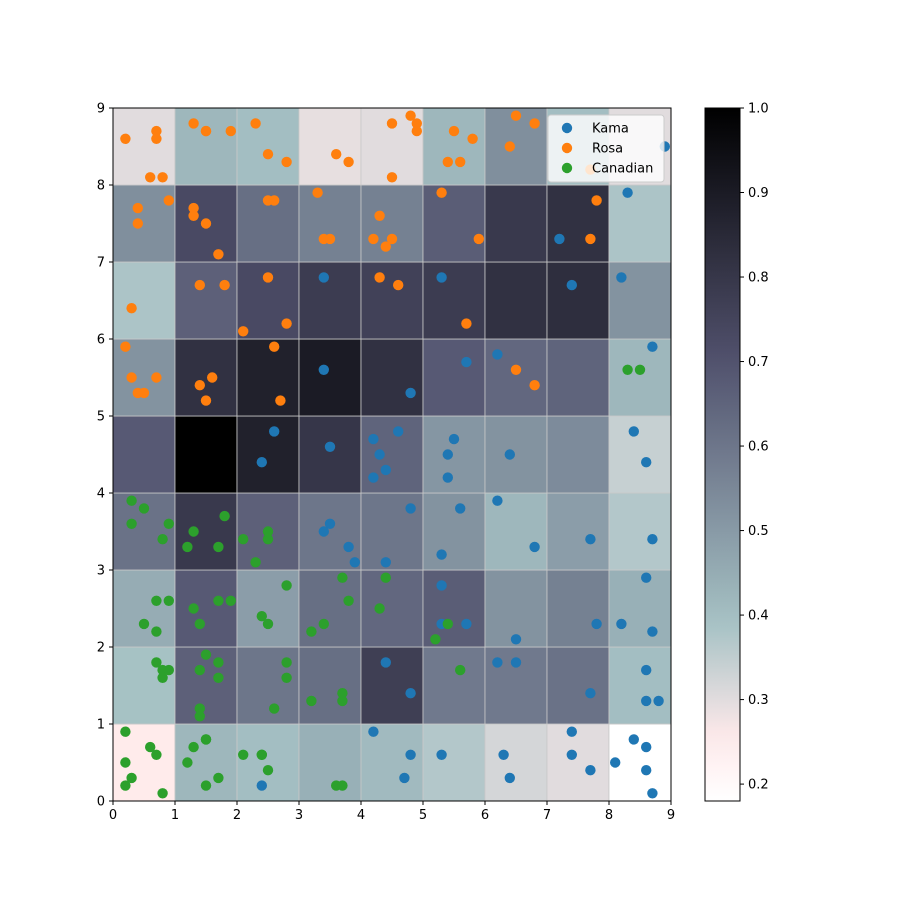 Image resolution: width=900 pixels, height=904 pixels. Describe the element at coordinates (101, 109) in the screenshot. I see `y-tick-label: 9` at that location.